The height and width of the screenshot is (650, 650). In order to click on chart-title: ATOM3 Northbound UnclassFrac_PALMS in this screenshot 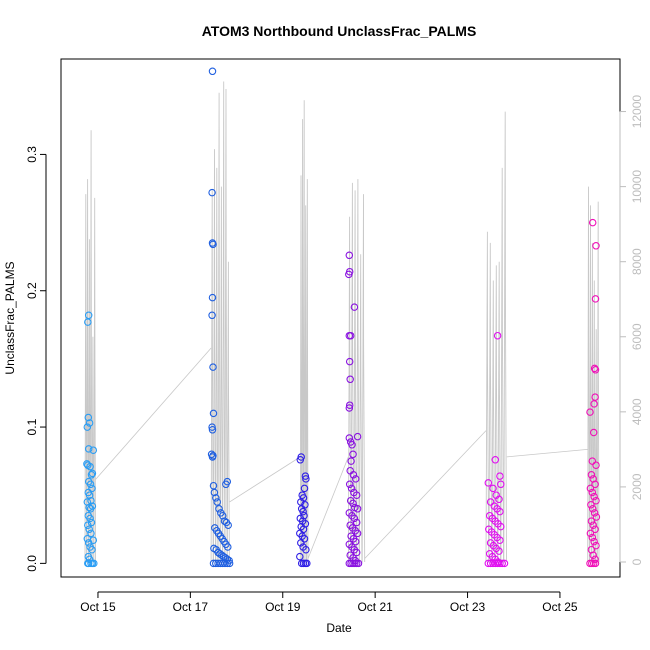, I will do `click(339, 31)`.